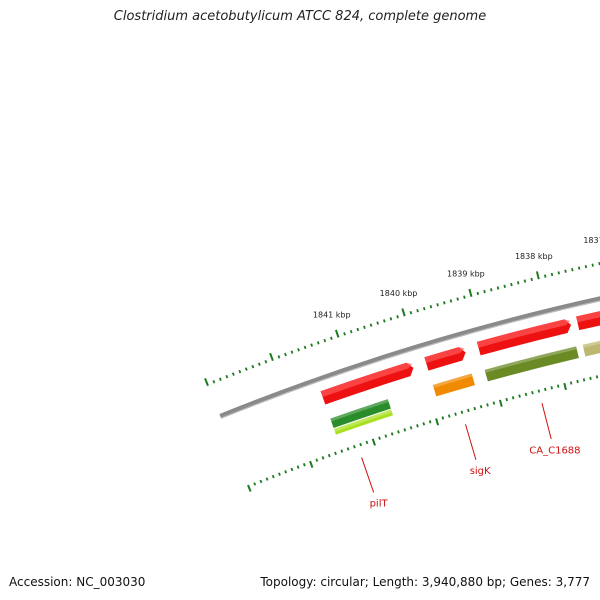 The image size is (600, 600). Describe the element at coordinates (379, 504) in the screenshot. I see `gene-label: pilT` at that location.